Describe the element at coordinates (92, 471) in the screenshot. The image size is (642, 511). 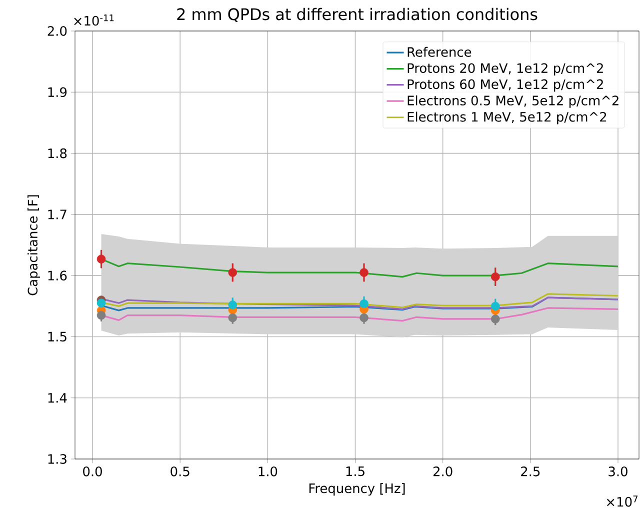
I see `x-tick-label: 0.0` at that location.